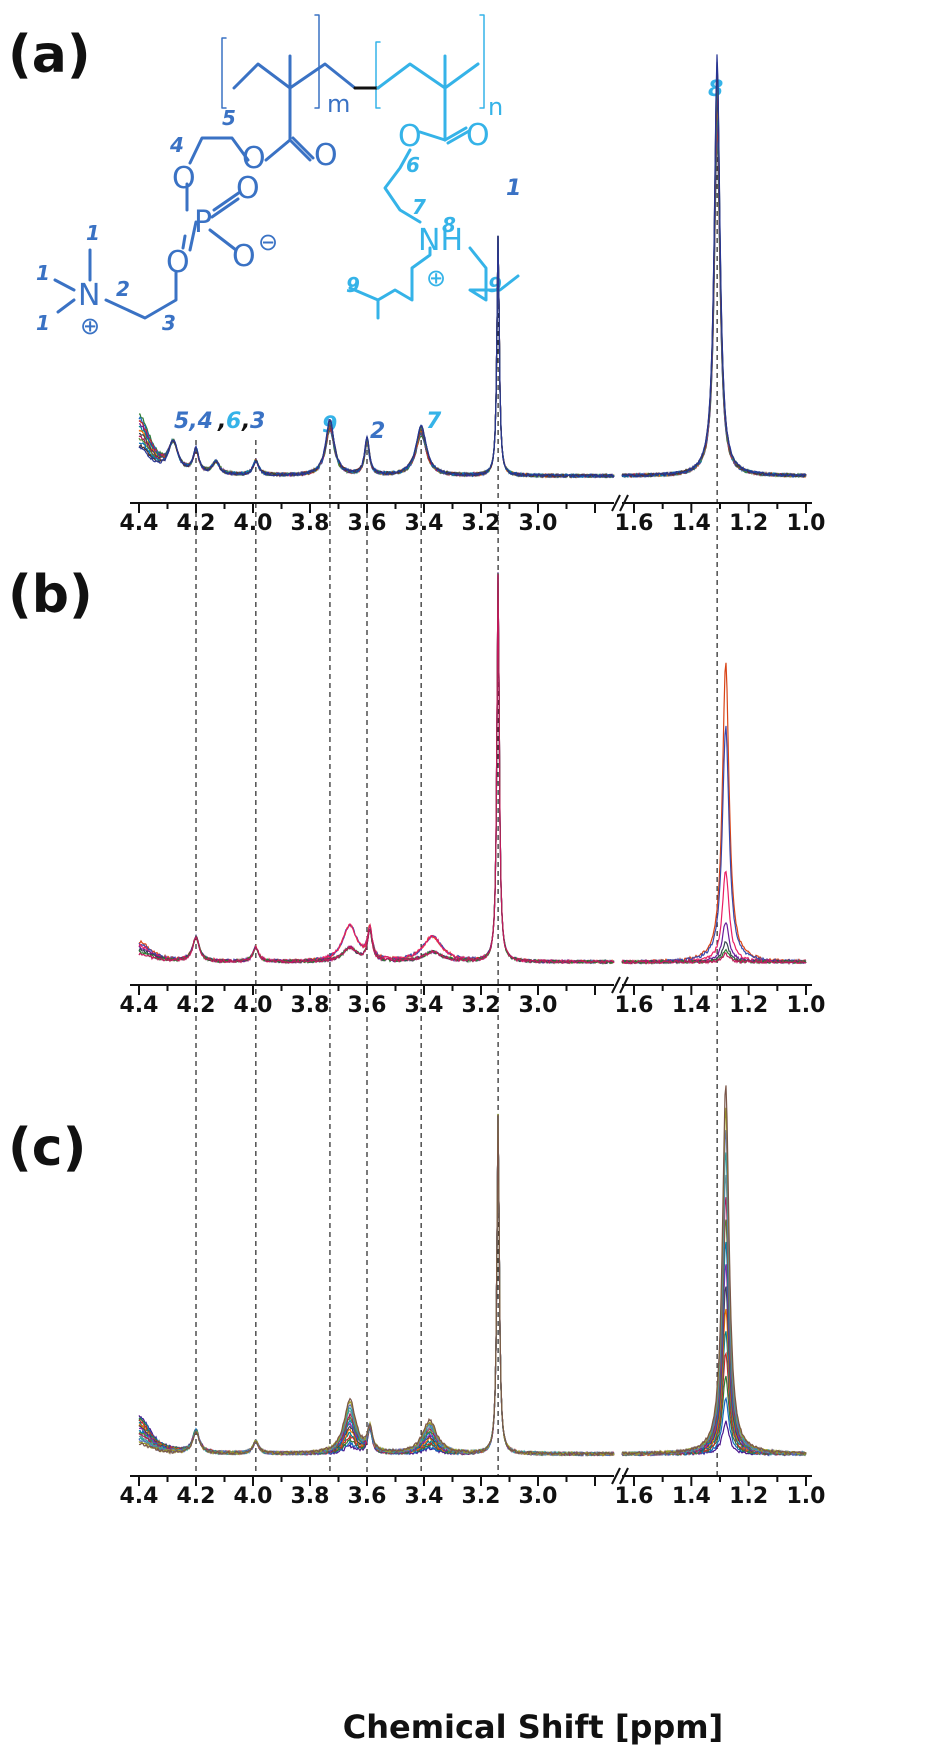 This screenshot has height=1749, width=928. I want to click on panel-label-c: (c), so click(47, 1148).